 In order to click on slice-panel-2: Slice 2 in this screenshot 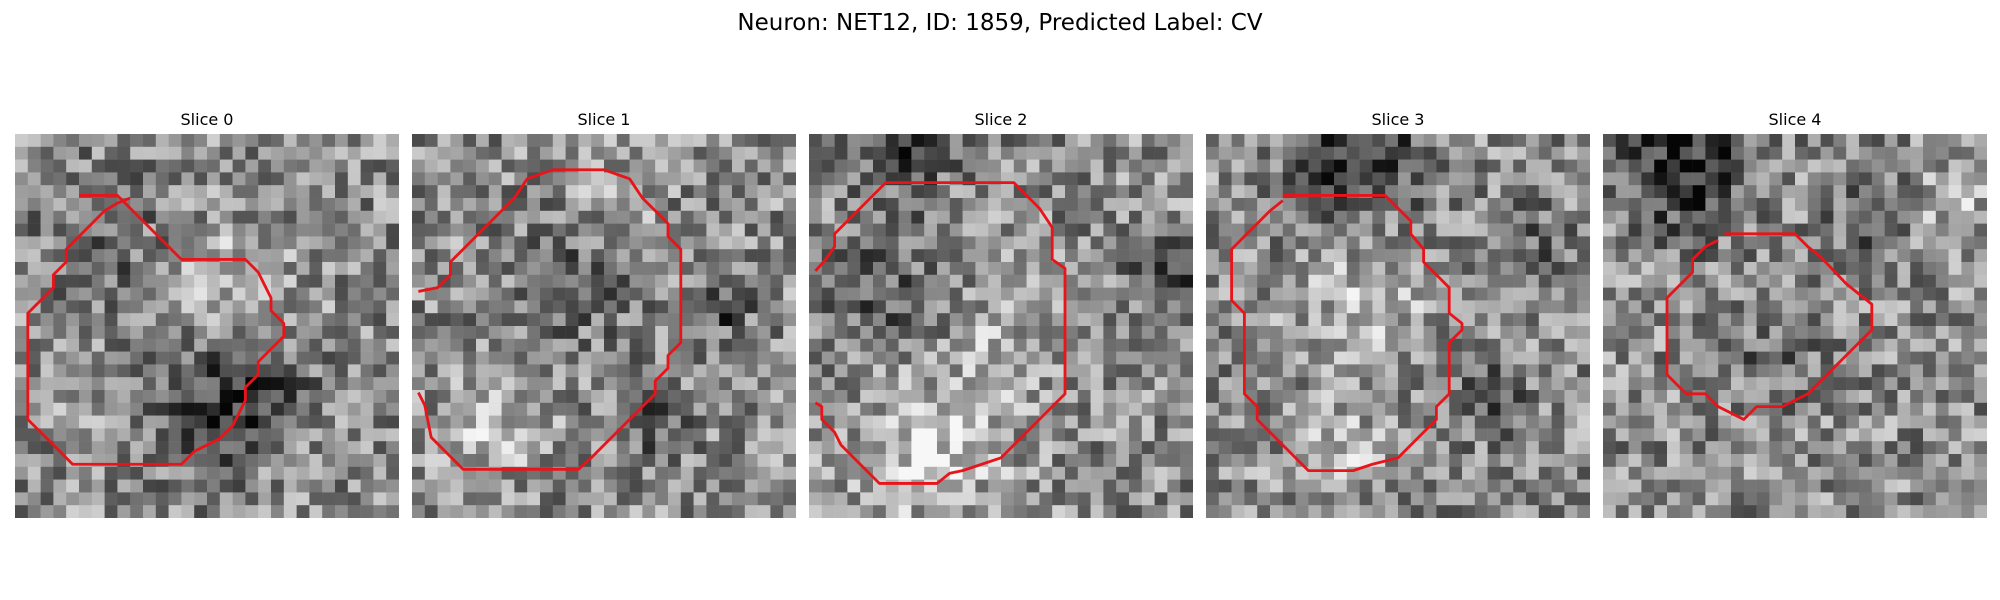, I will do `click(1001, 313)`.